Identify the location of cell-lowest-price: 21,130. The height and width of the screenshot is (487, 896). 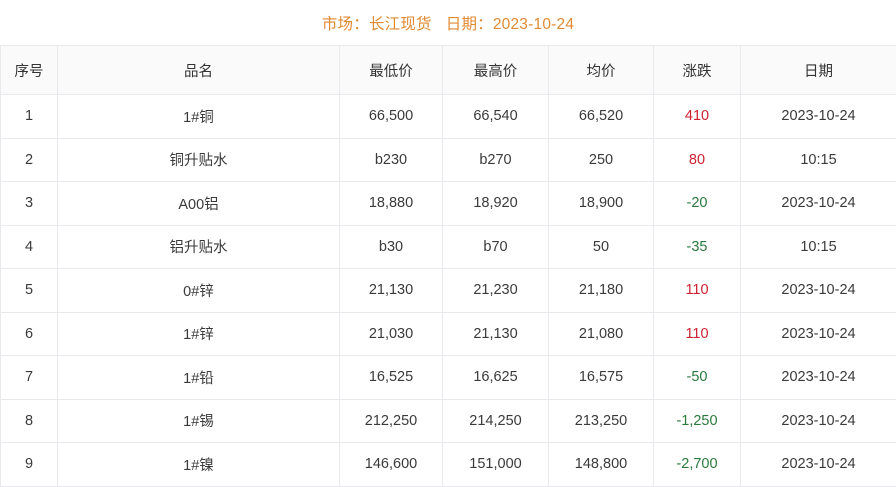
(391, 291).